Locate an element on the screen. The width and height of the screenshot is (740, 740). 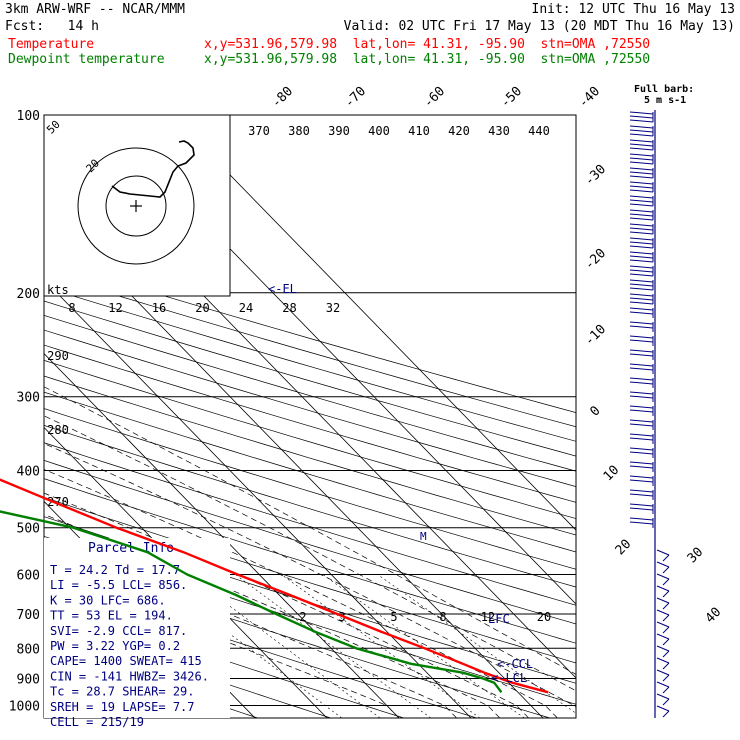
forecast-hour: Fcst: 14 h is located at coordinates (52, 26).